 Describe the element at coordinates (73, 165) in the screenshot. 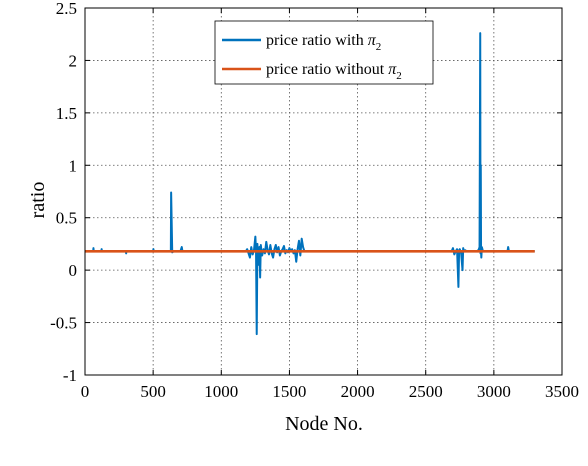

I see `y-tick-label: 1` at that location.